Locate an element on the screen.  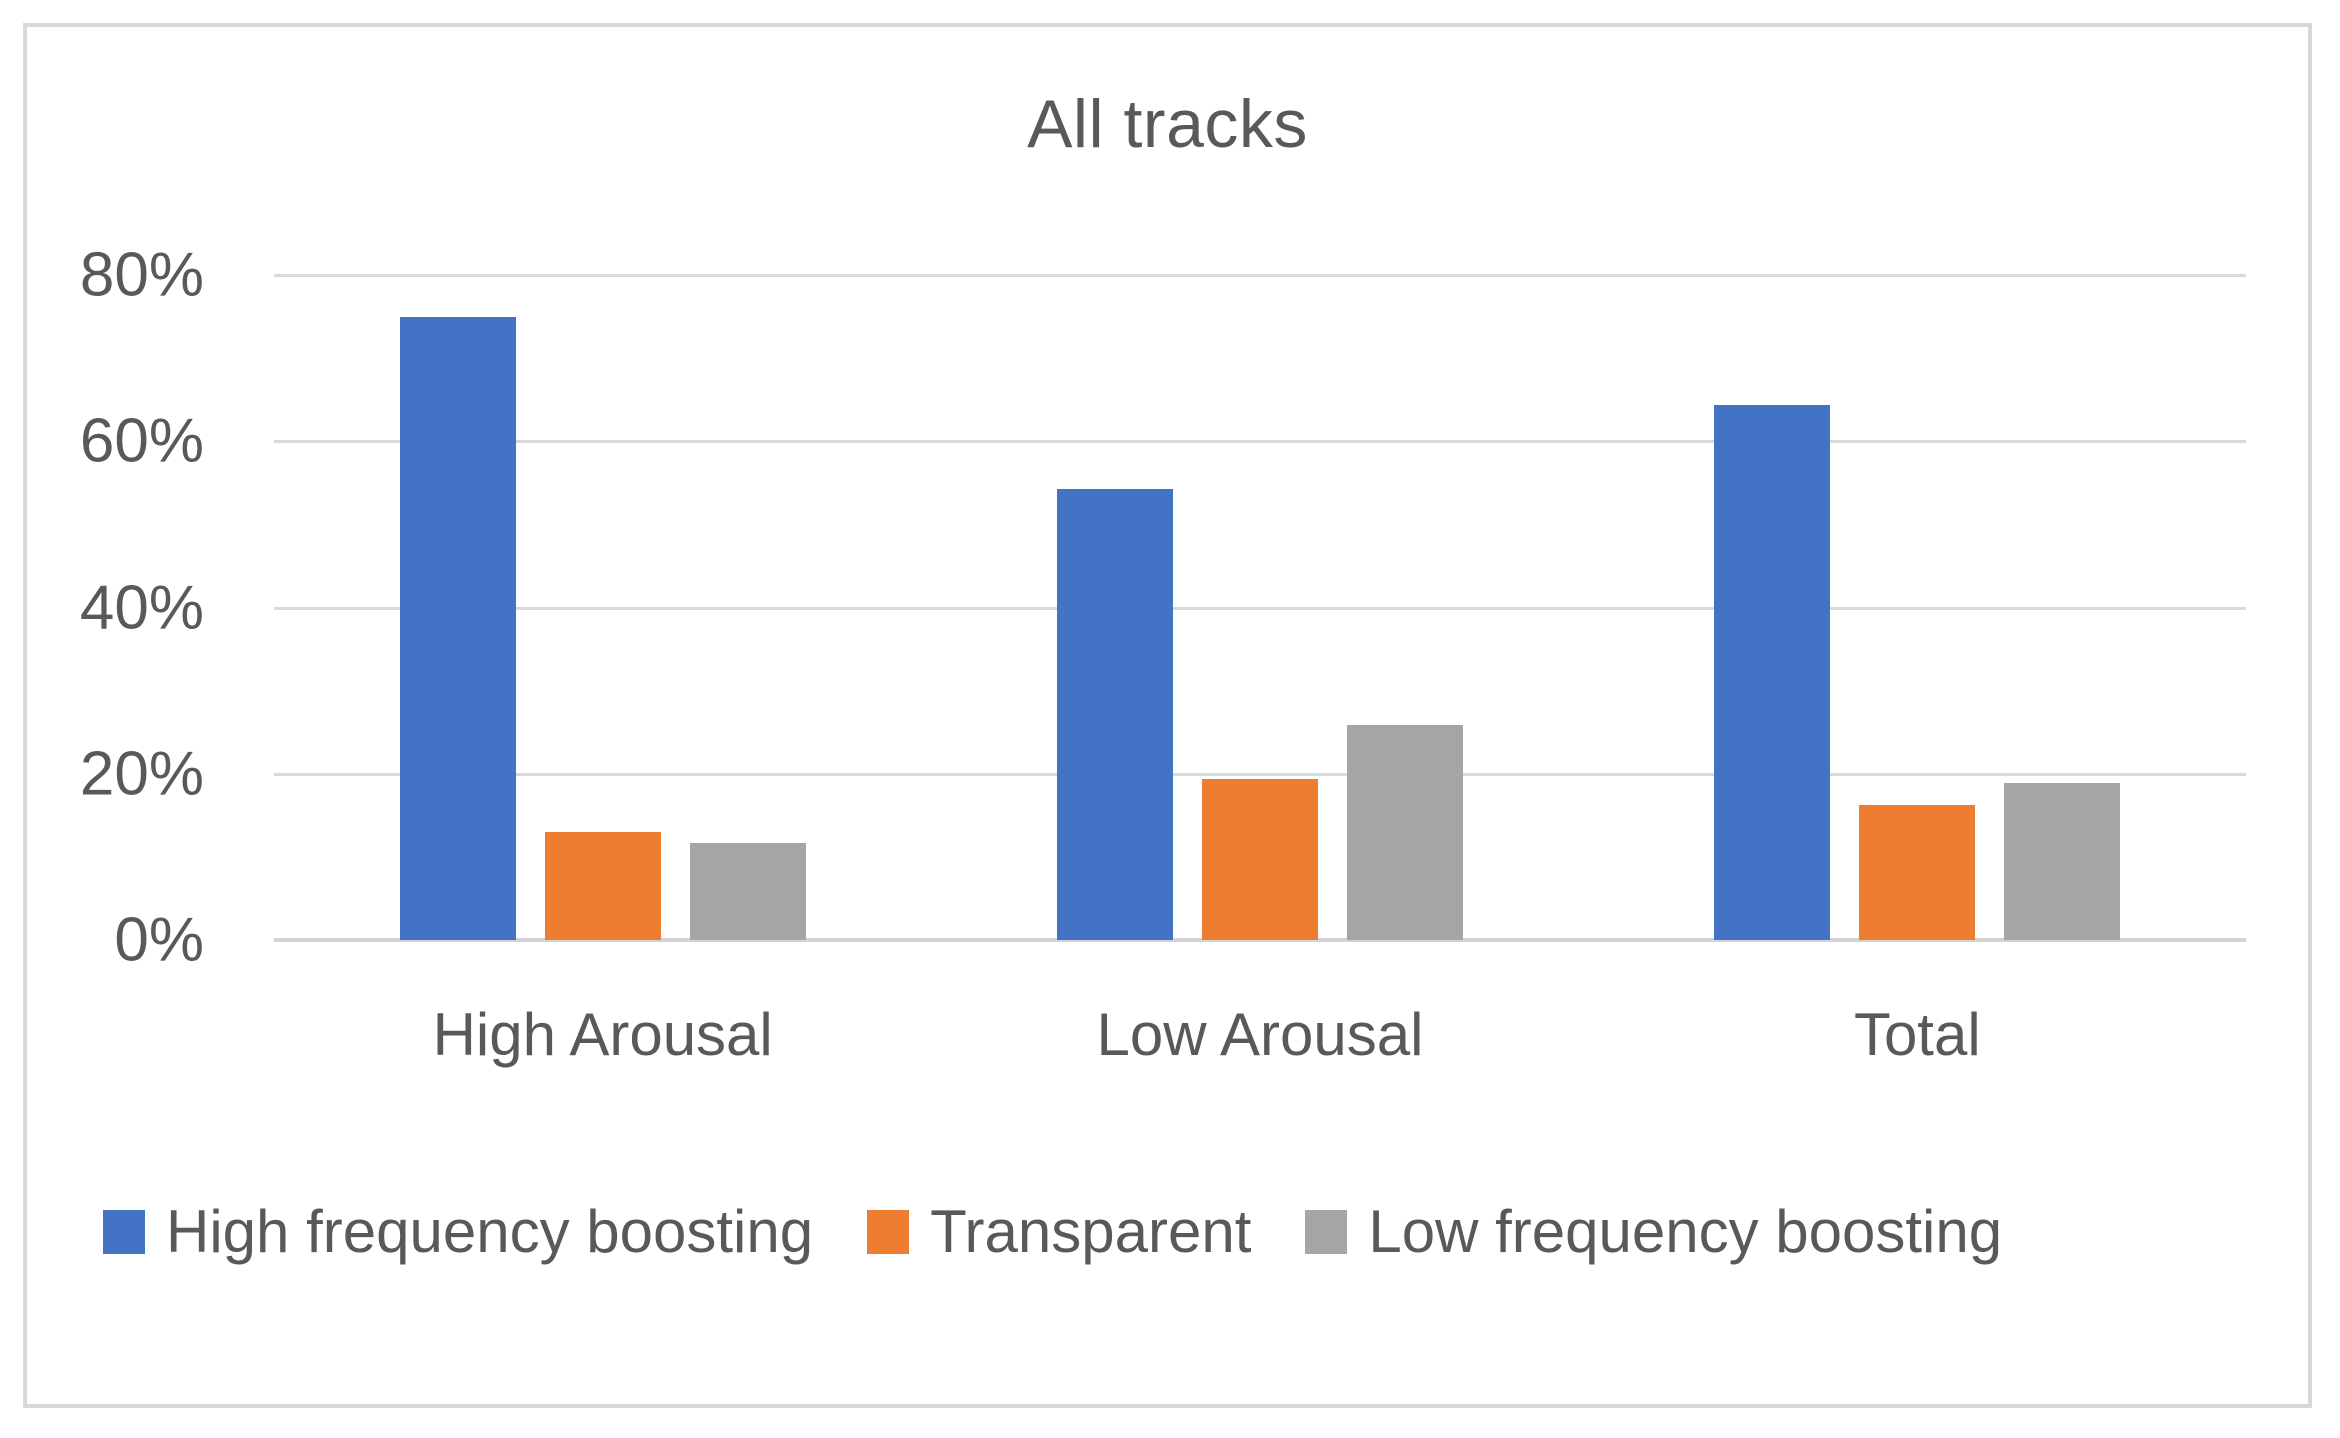
bar-low-frequency-boosting-total is located at coordinates (2062, 861).